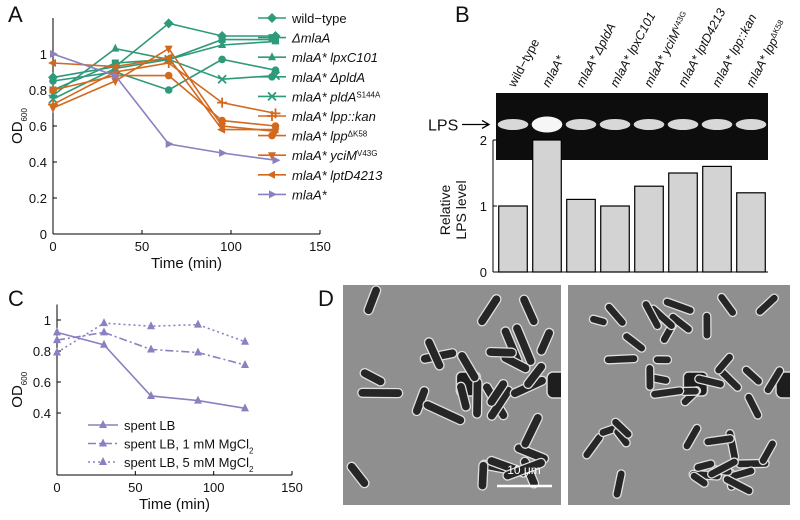  Describe the element at coordinates (462, 14) in the screenshot. I see `panel-letter: B` at that location.